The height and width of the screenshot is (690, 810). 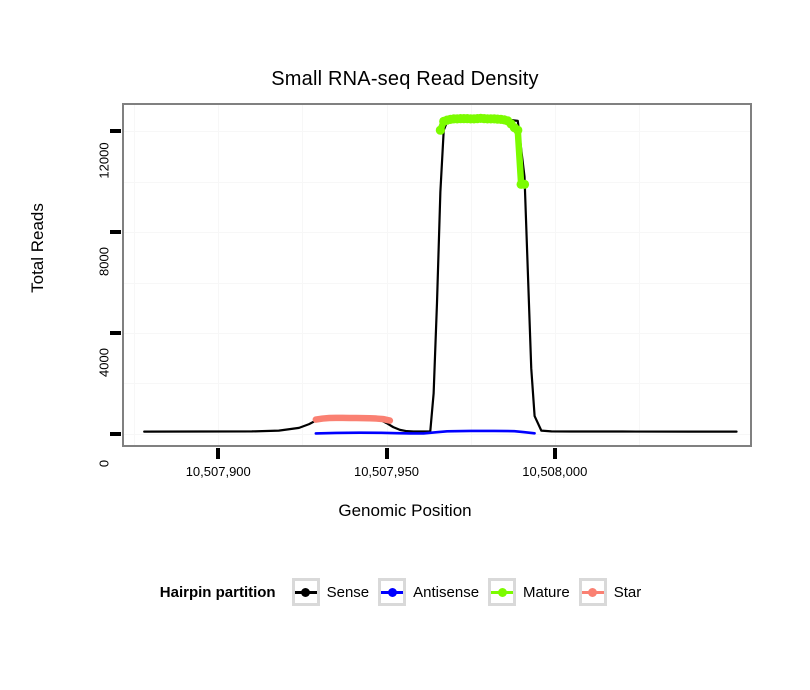 I want to click on y-tick-label: 12000, so click(x=104, y=161).